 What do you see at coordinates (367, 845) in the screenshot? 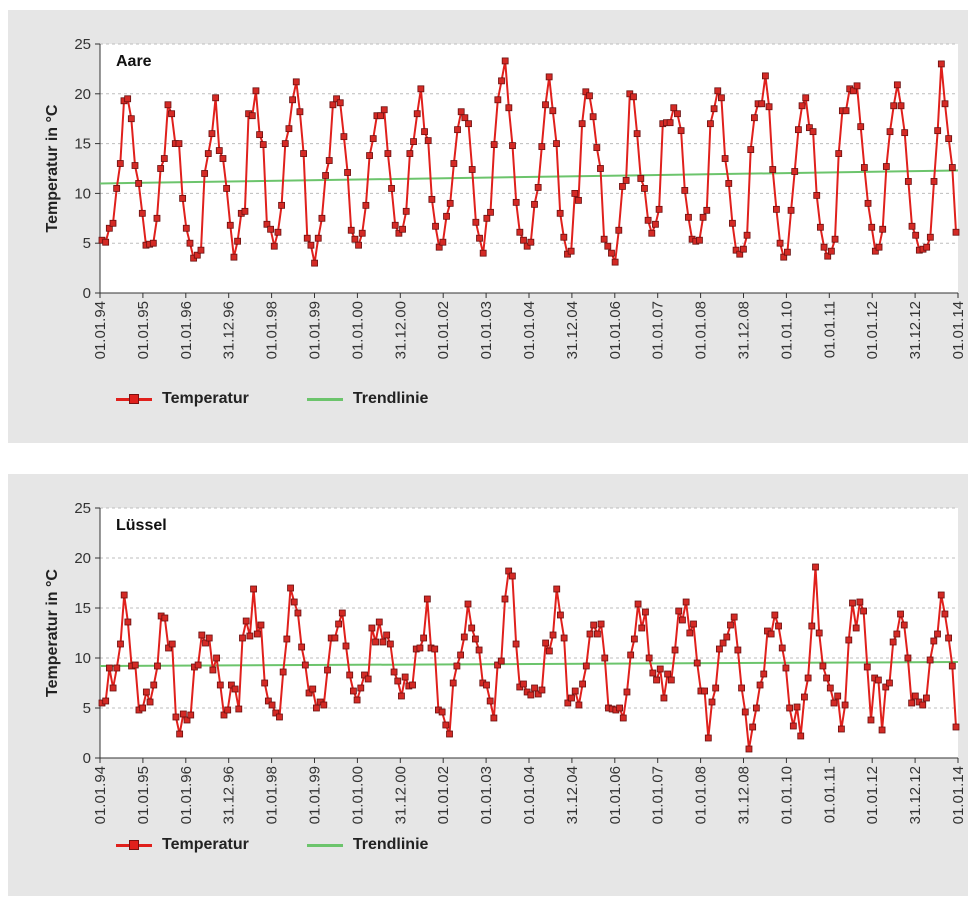
I see `legend-item-trend: Trendlinie` at bounding box center [367, 845].